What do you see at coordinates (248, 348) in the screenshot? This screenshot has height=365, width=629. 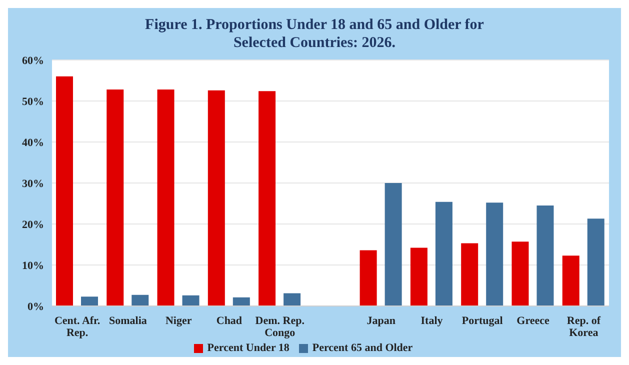 I see `legend-label: Percent Under 18` at bounding box center [248, 348].